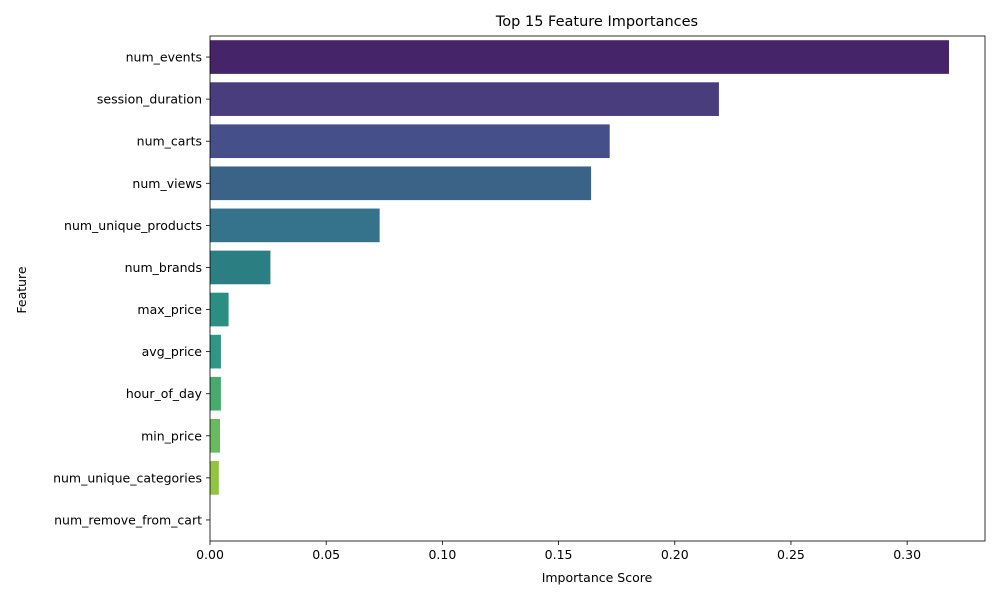 This screenshot has width=1000, height=604. I want to click on x-tick-label: 0.10, so click(442, 554).